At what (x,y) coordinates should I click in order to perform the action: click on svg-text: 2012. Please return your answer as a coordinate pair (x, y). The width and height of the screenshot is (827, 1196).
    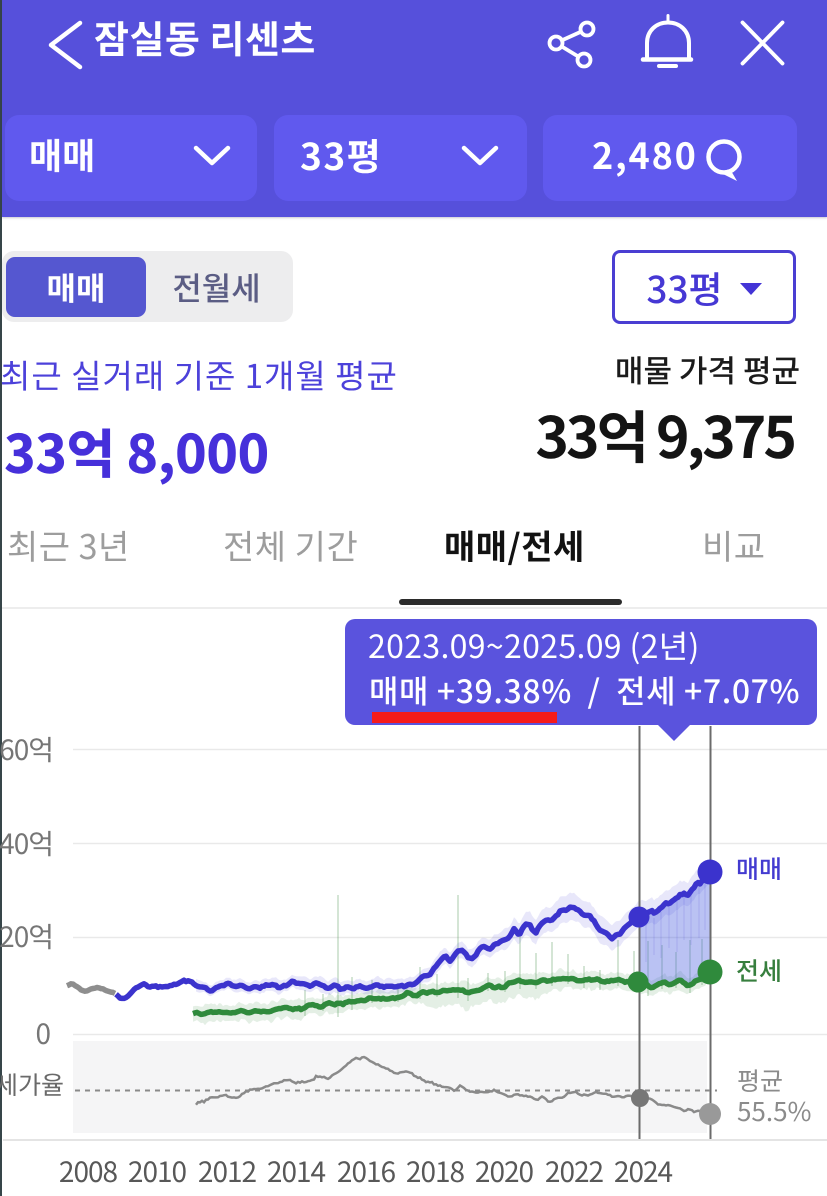
    Looking at the image, I should click on (227, 1171).